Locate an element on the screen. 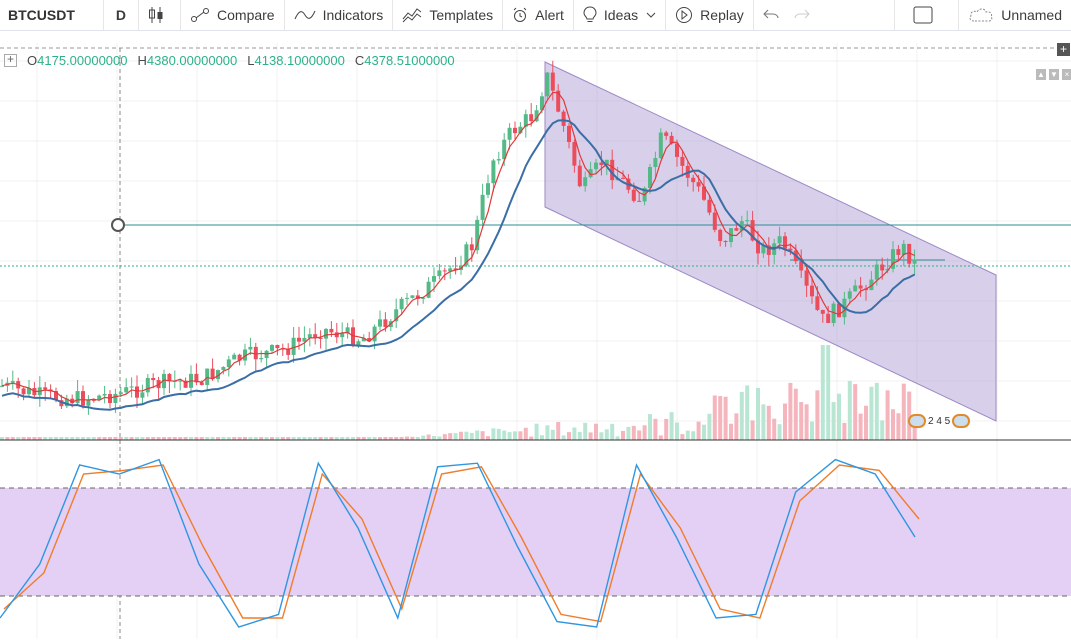  layout-name-button: Unnamed is located at coordinates (1015, 15).